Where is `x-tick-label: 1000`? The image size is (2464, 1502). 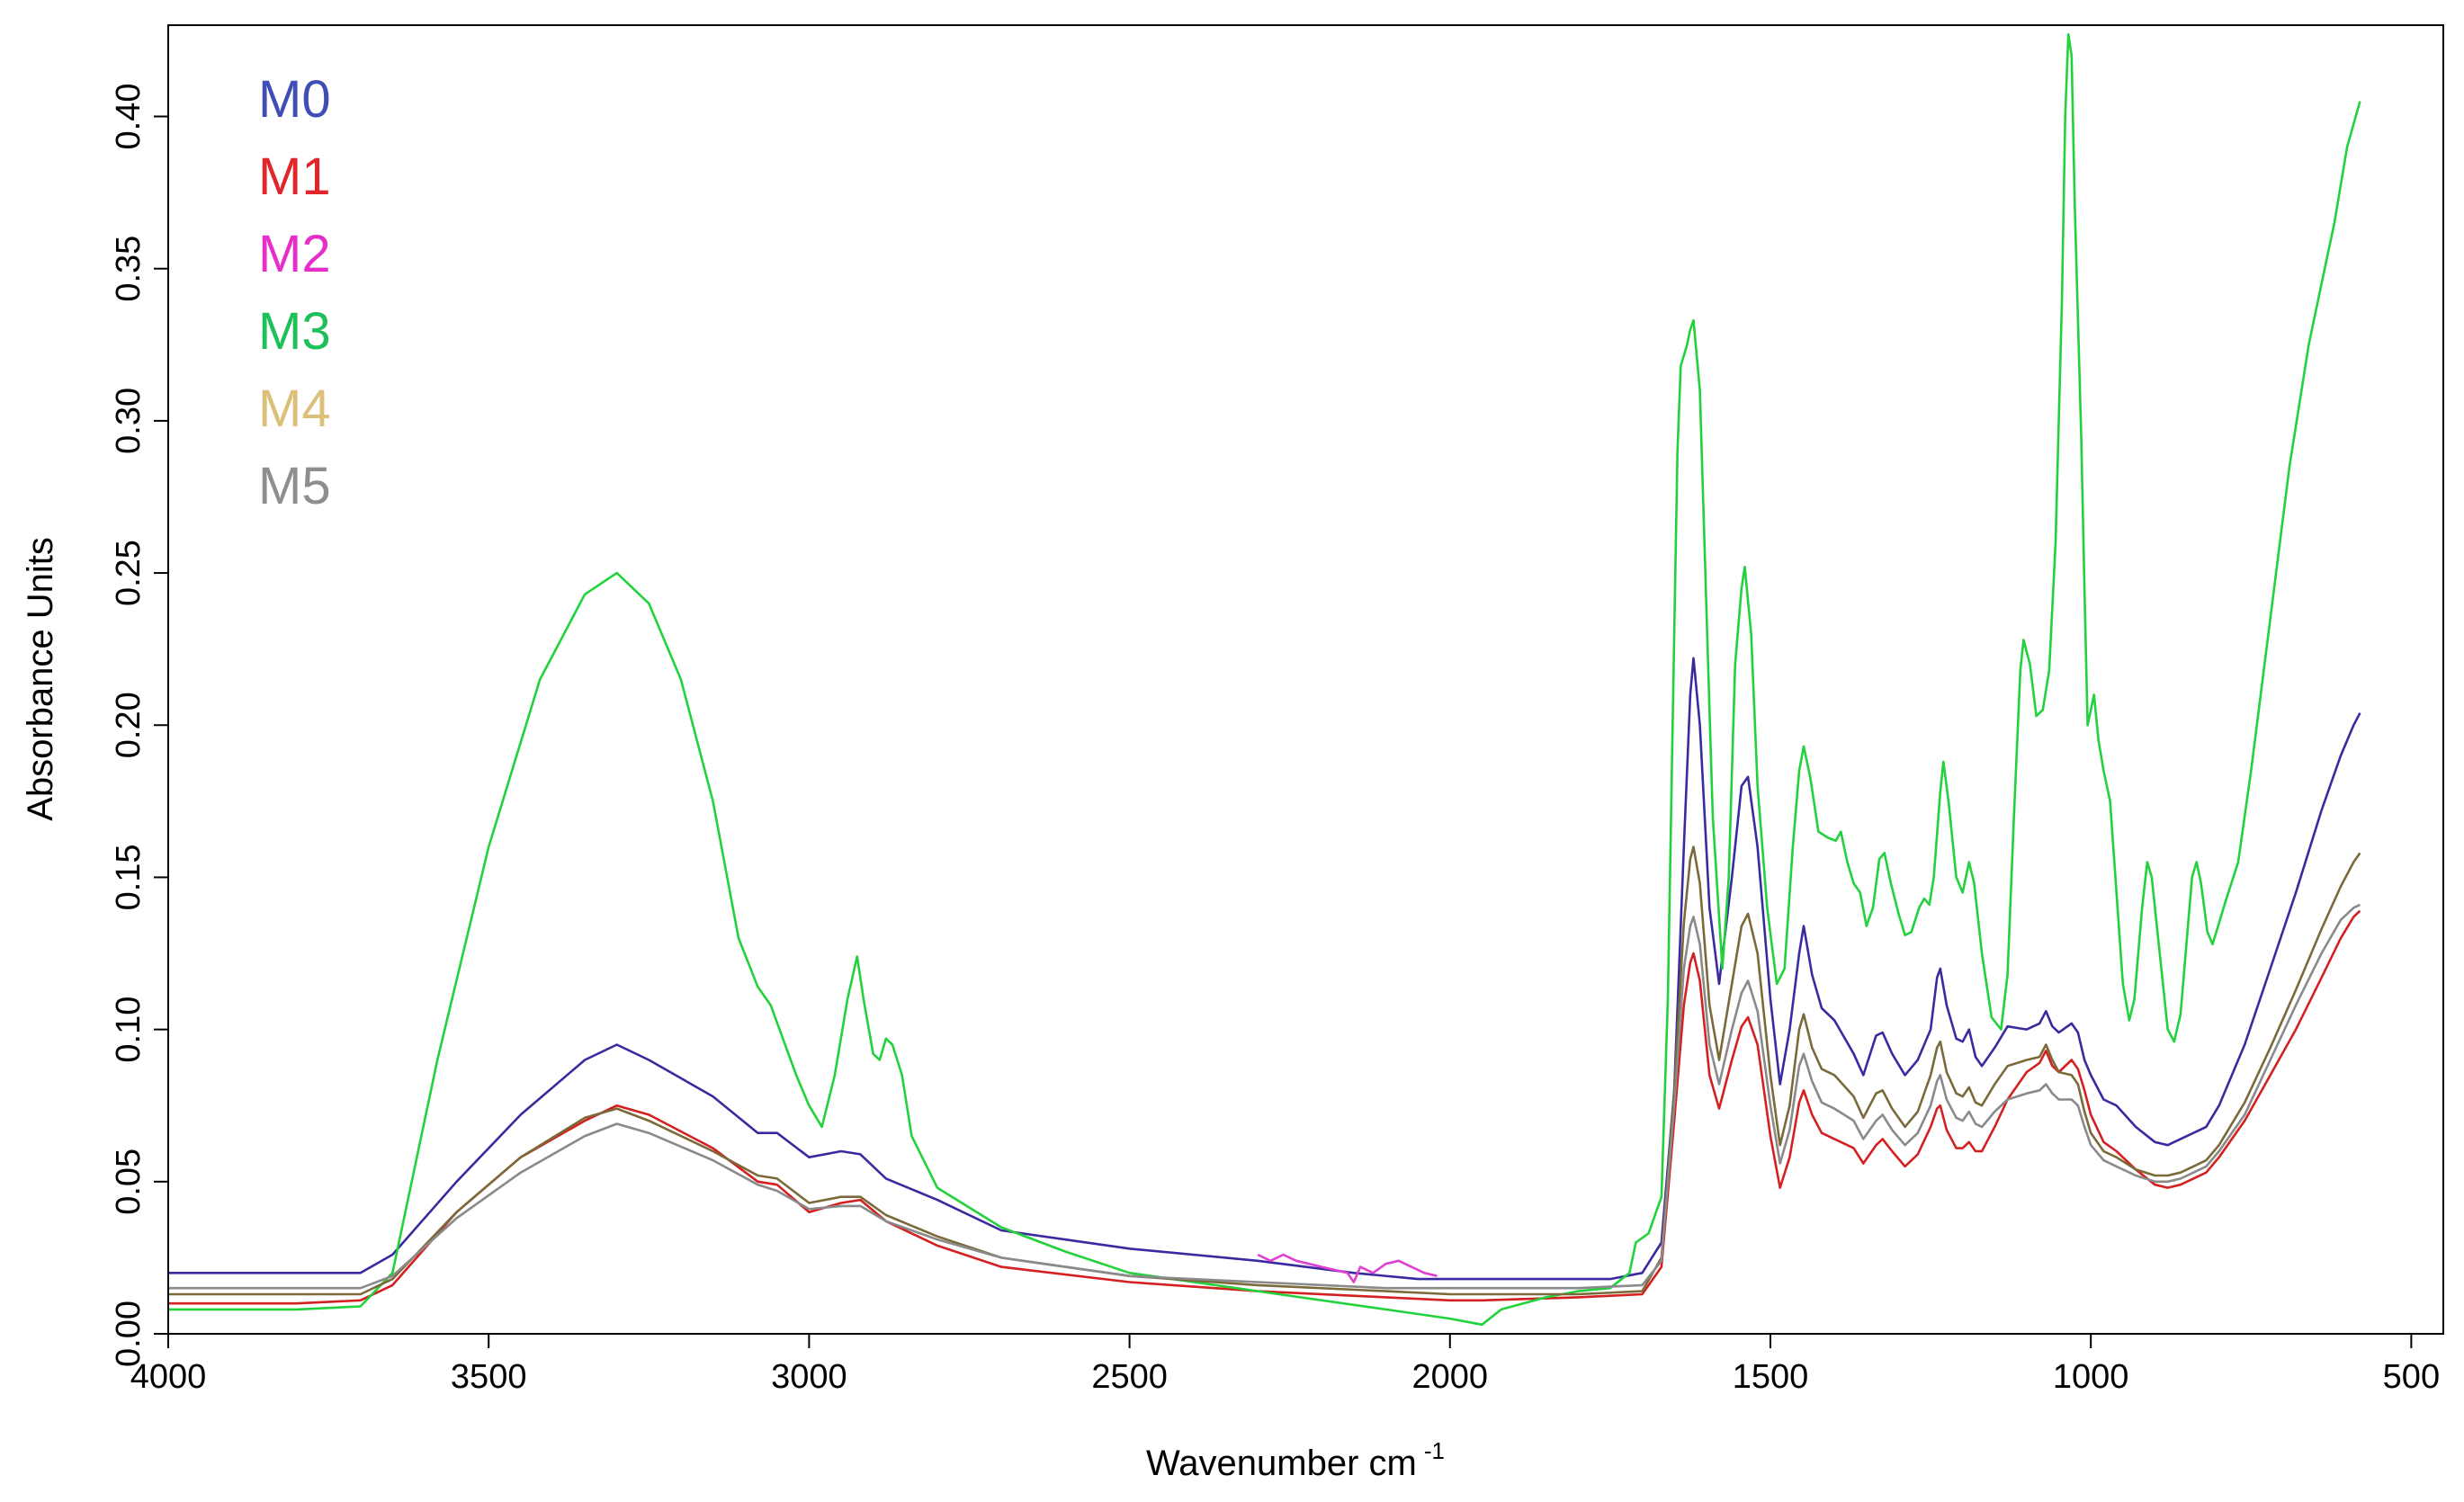 x-tick-label: 1000 is located at coordinates (2091, 1377).